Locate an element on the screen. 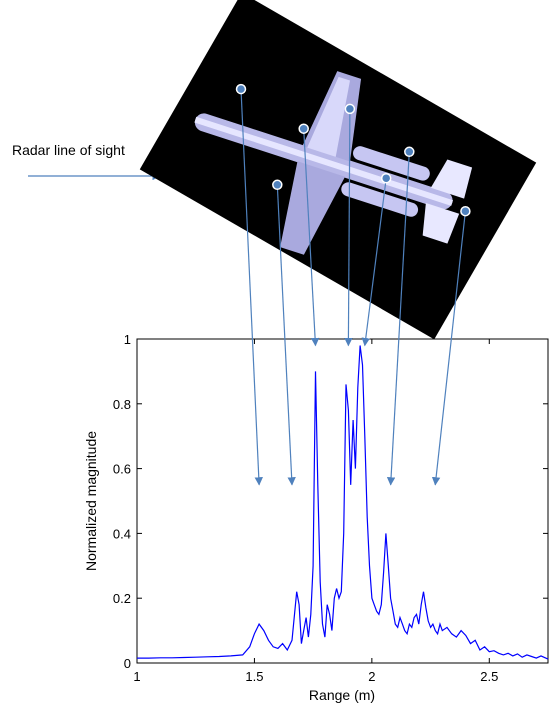  x-tick-label: 2 is located at coordinates (371, 676).